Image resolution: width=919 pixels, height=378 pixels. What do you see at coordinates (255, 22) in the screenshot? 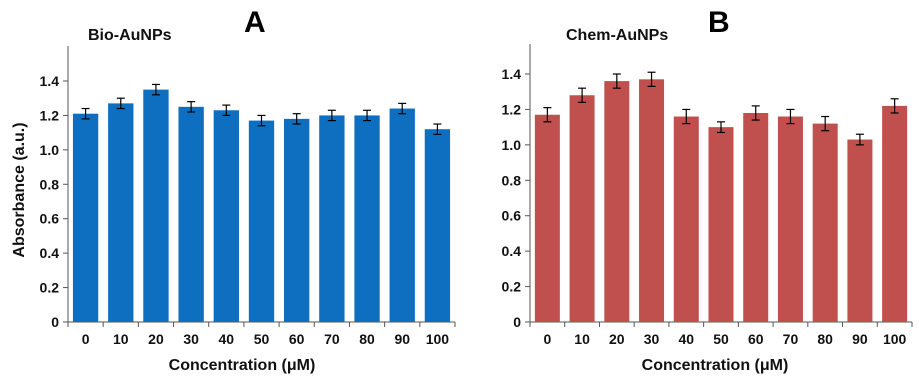
I see `panel-a-letter: A` at bounding box center [255, 22].